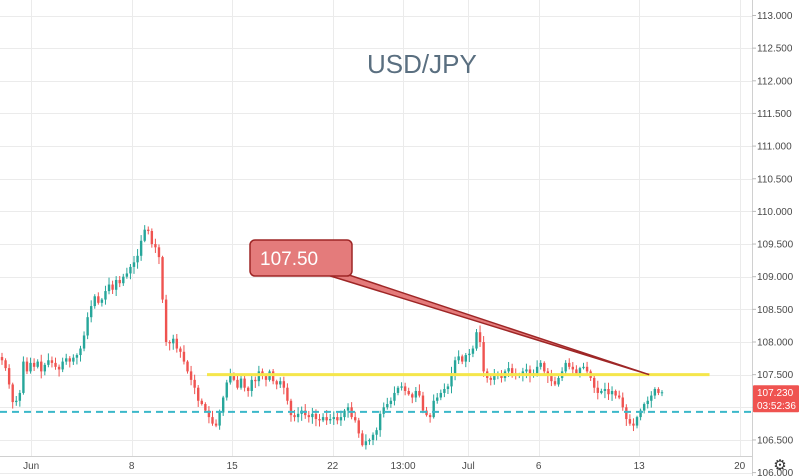 This screenshot has width=800, height=476. I want to click on time-tick-label: Jul, so click(468, 466).